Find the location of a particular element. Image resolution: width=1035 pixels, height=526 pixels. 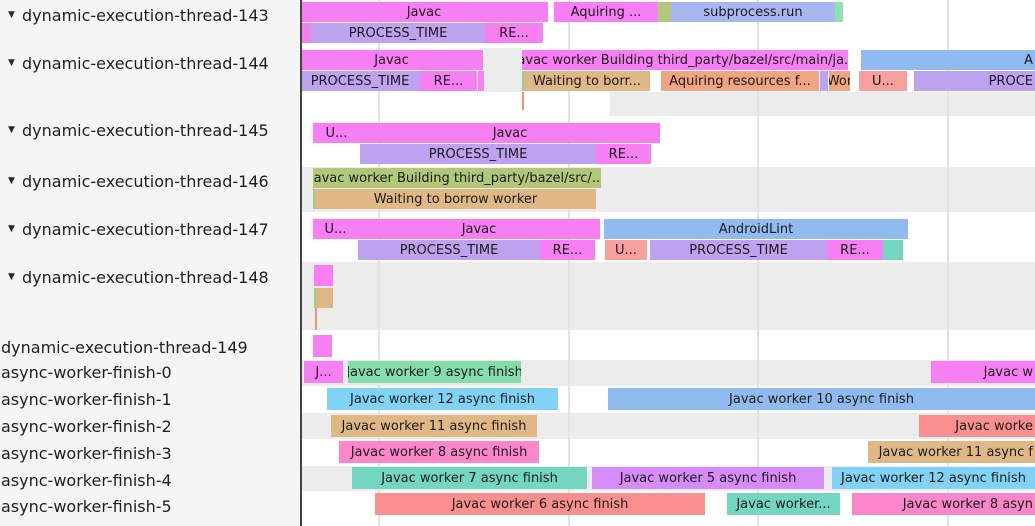

timeline-slice: AndroidLint is located at coordinates (756, 229).